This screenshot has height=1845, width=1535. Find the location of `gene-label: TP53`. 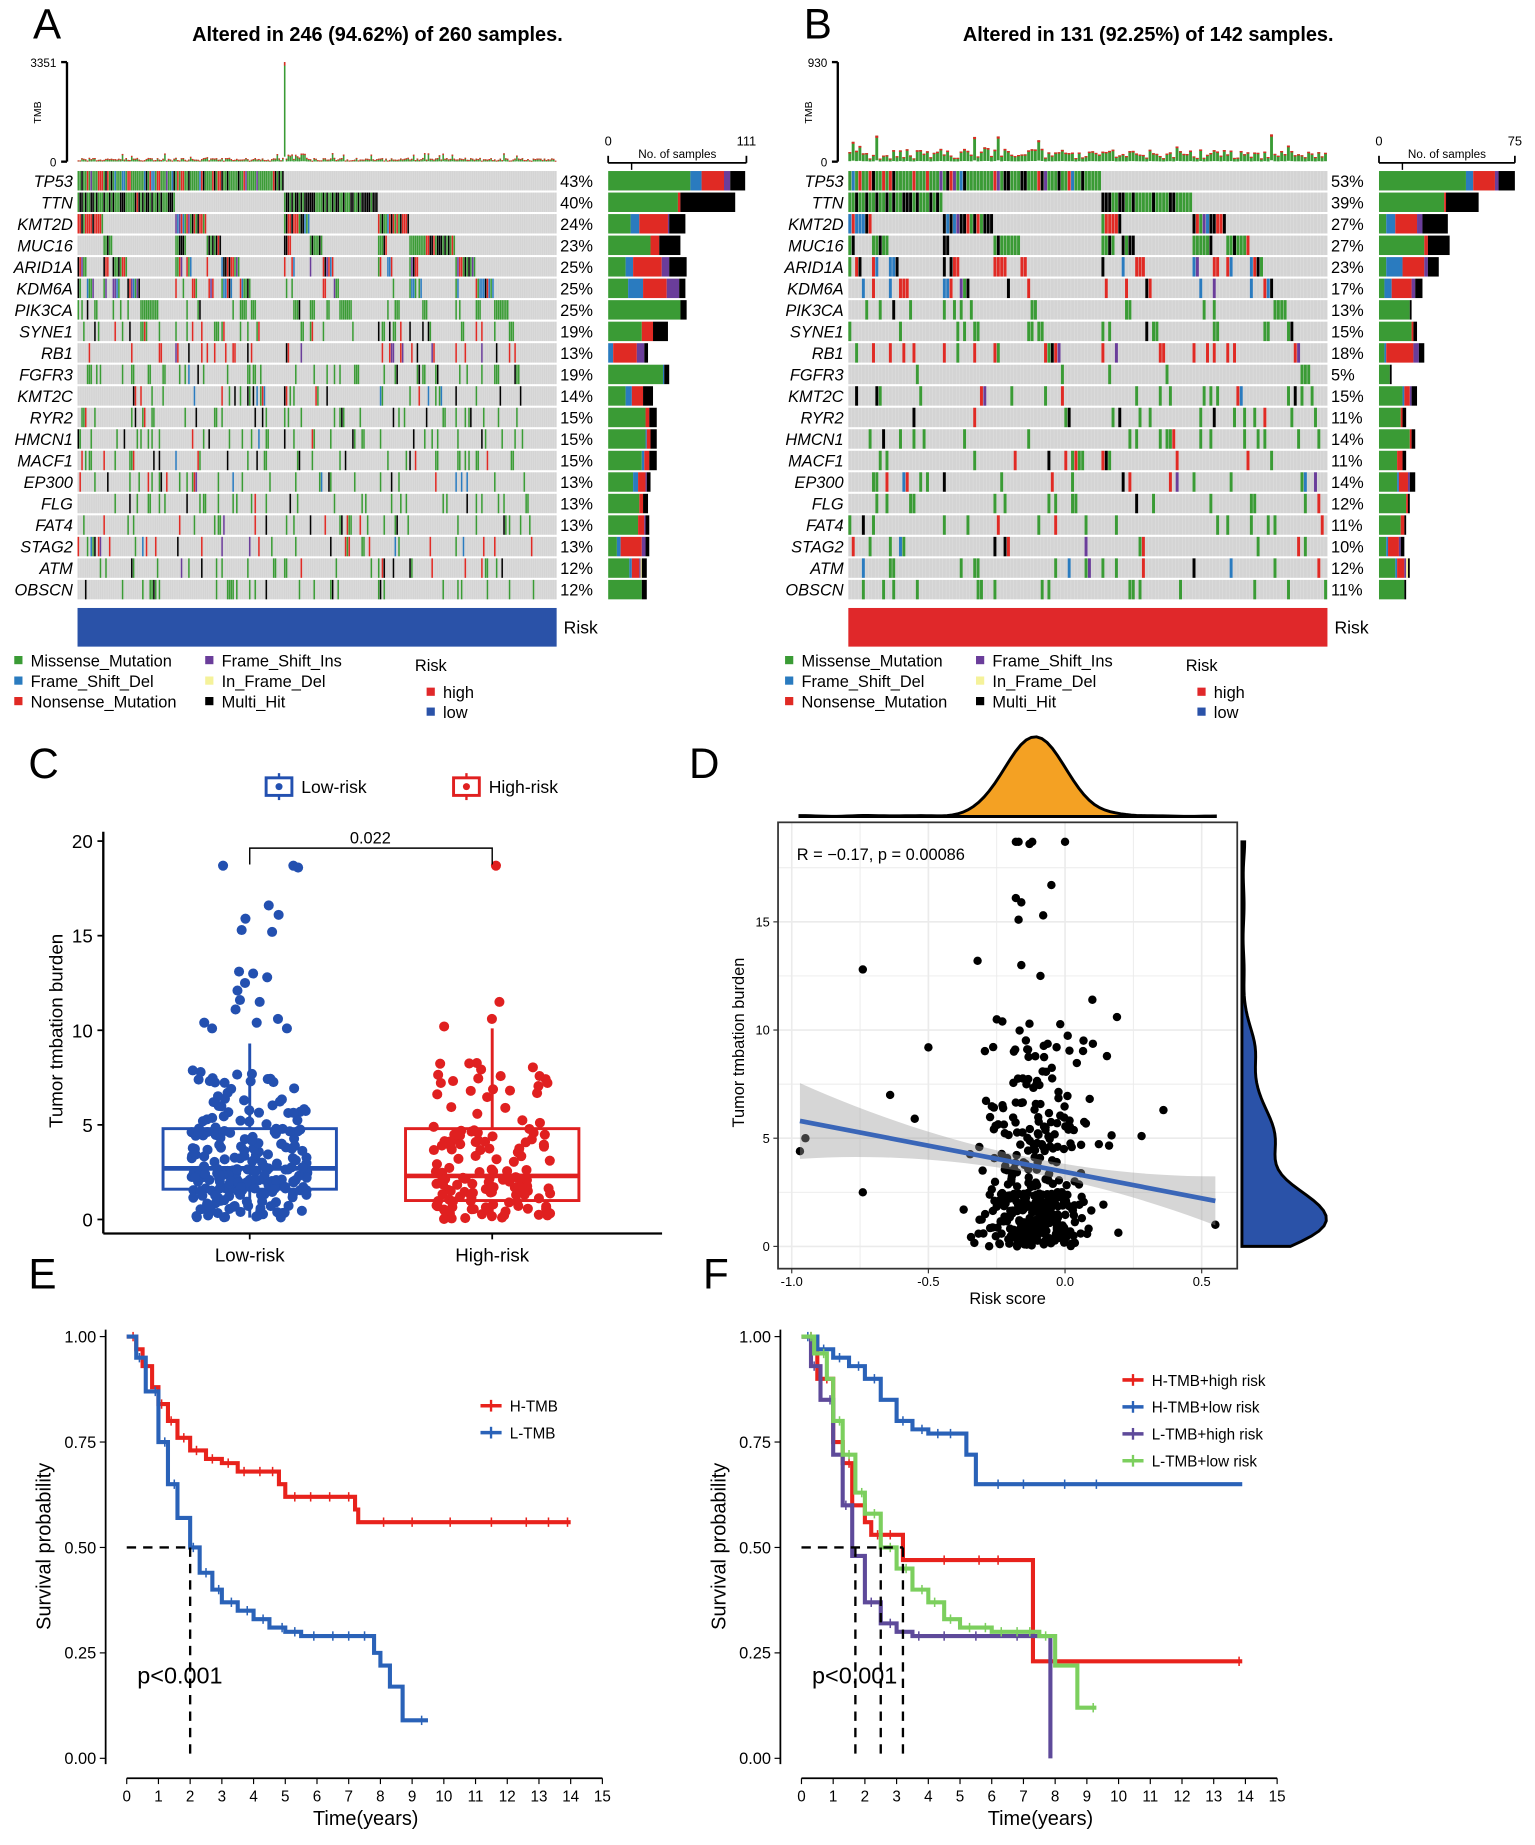

gene-label: TP53 is located at coordinates (823, 182).